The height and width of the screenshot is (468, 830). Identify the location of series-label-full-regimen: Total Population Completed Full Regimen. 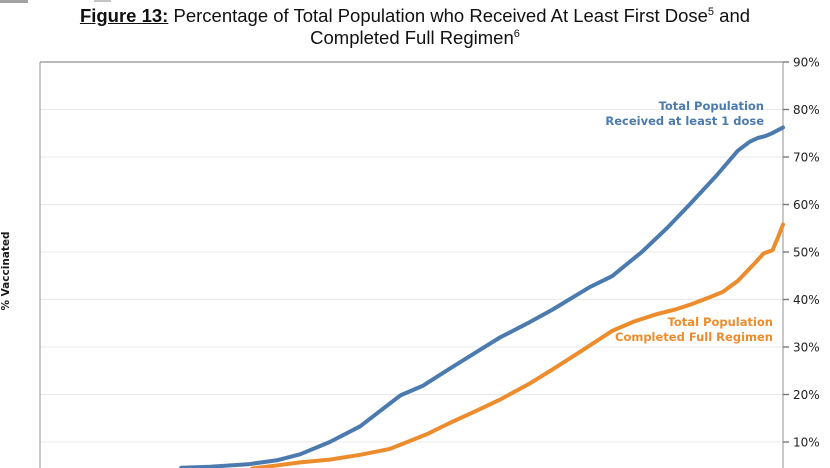
(694, 329).